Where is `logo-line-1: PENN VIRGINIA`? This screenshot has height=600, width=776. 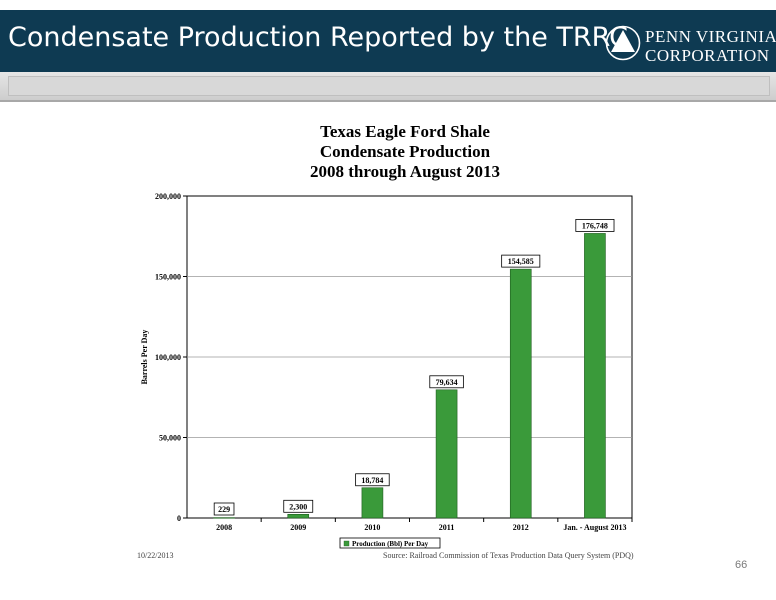
logo-line-1: PENN VIRGINIA is located at coordinates (710, 36).